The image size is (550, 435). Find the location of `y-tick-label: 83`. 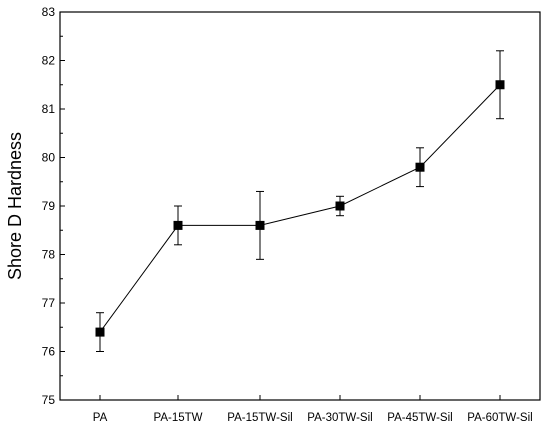

y-tick-label: 83 is located at coordinates (49, 12).